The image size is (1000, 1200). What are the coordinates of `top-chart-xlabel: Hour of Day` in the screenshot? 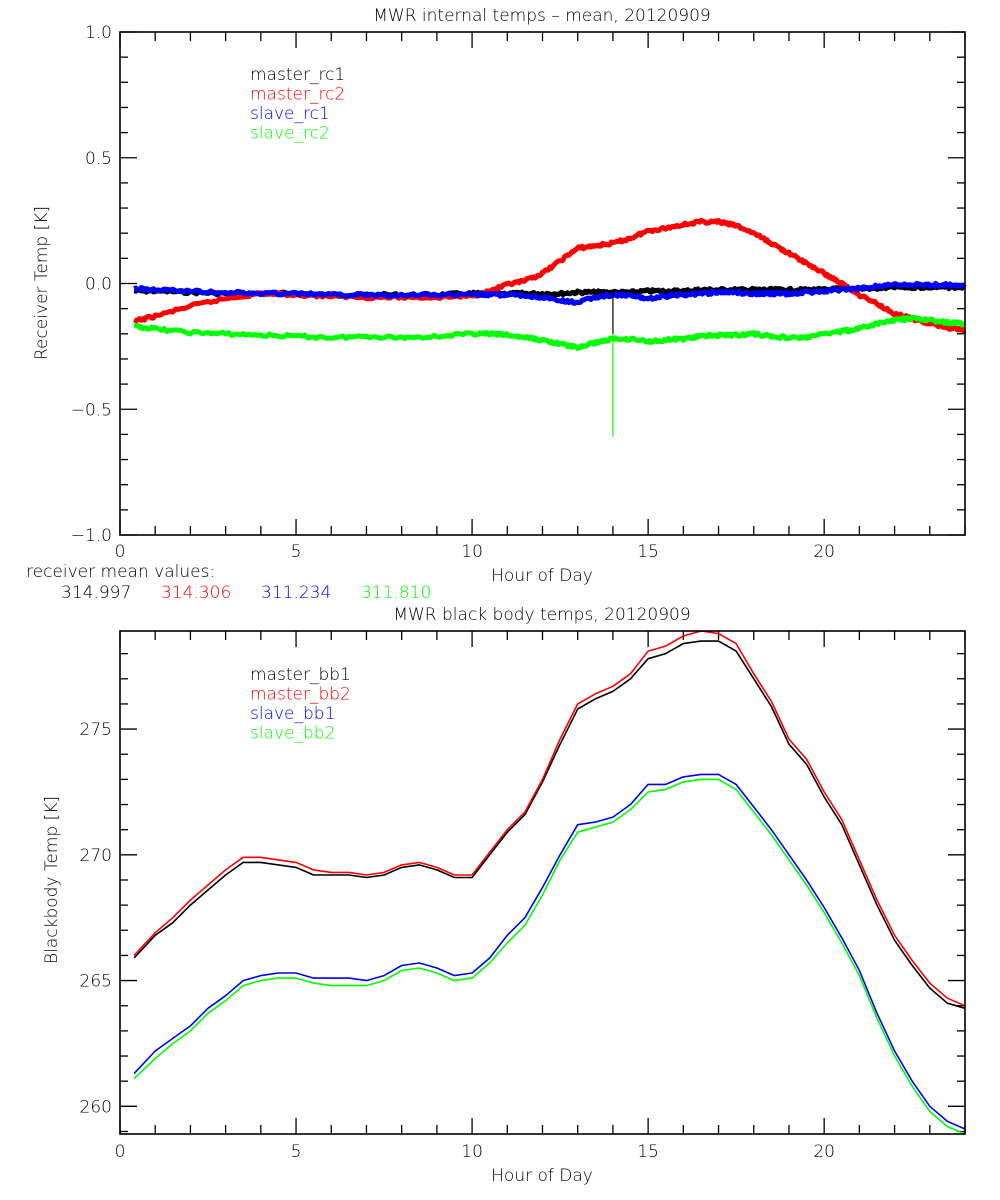 It's located at (542, 576).